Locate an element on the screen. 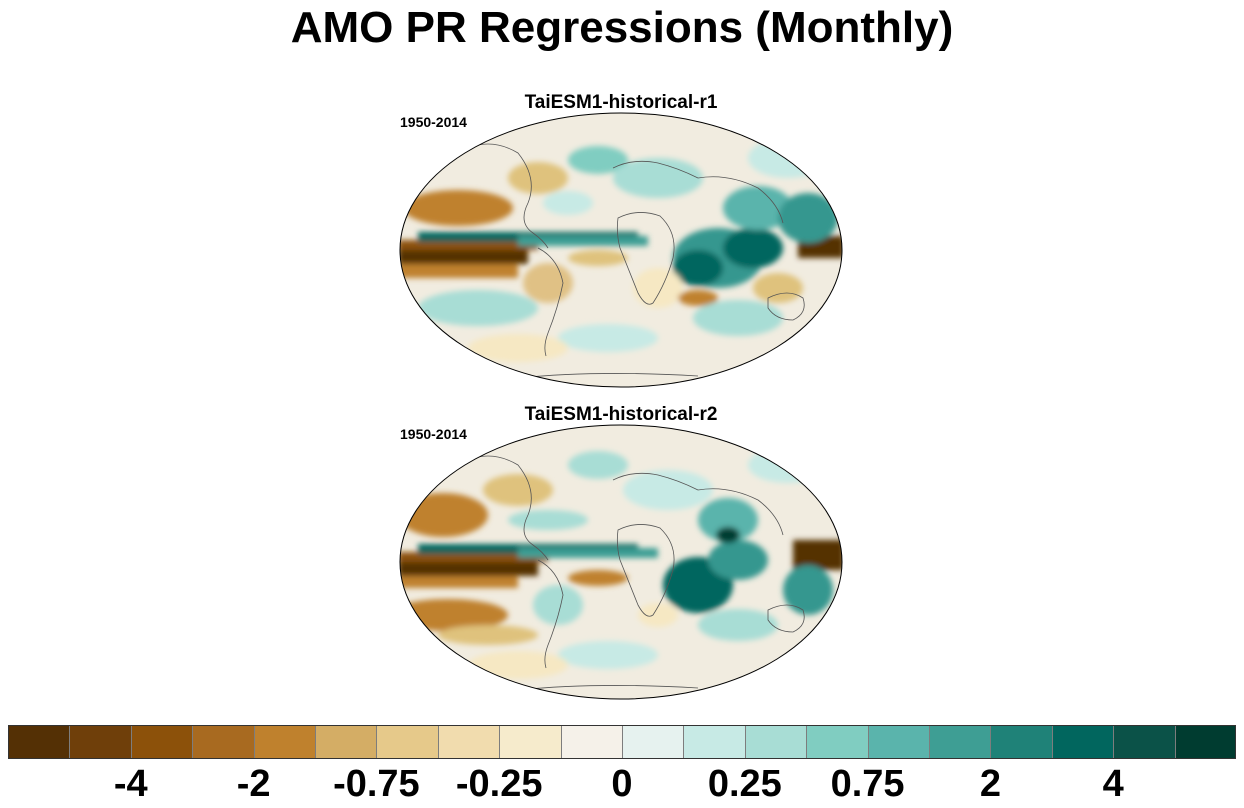 The image size is (1244, 808). colorbar-tick-label: 2 is located at coordinates (990, 784).